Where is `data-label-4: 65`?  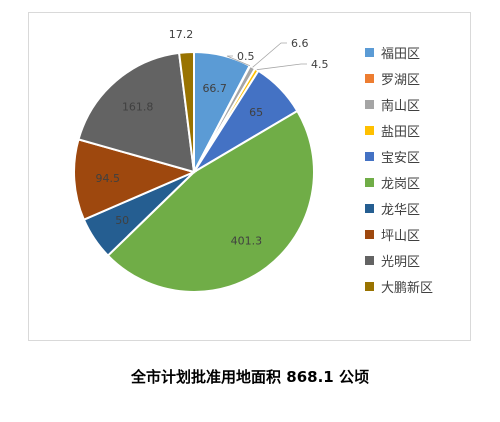 data-label-4: 65 is located at coordinates (256, 112).